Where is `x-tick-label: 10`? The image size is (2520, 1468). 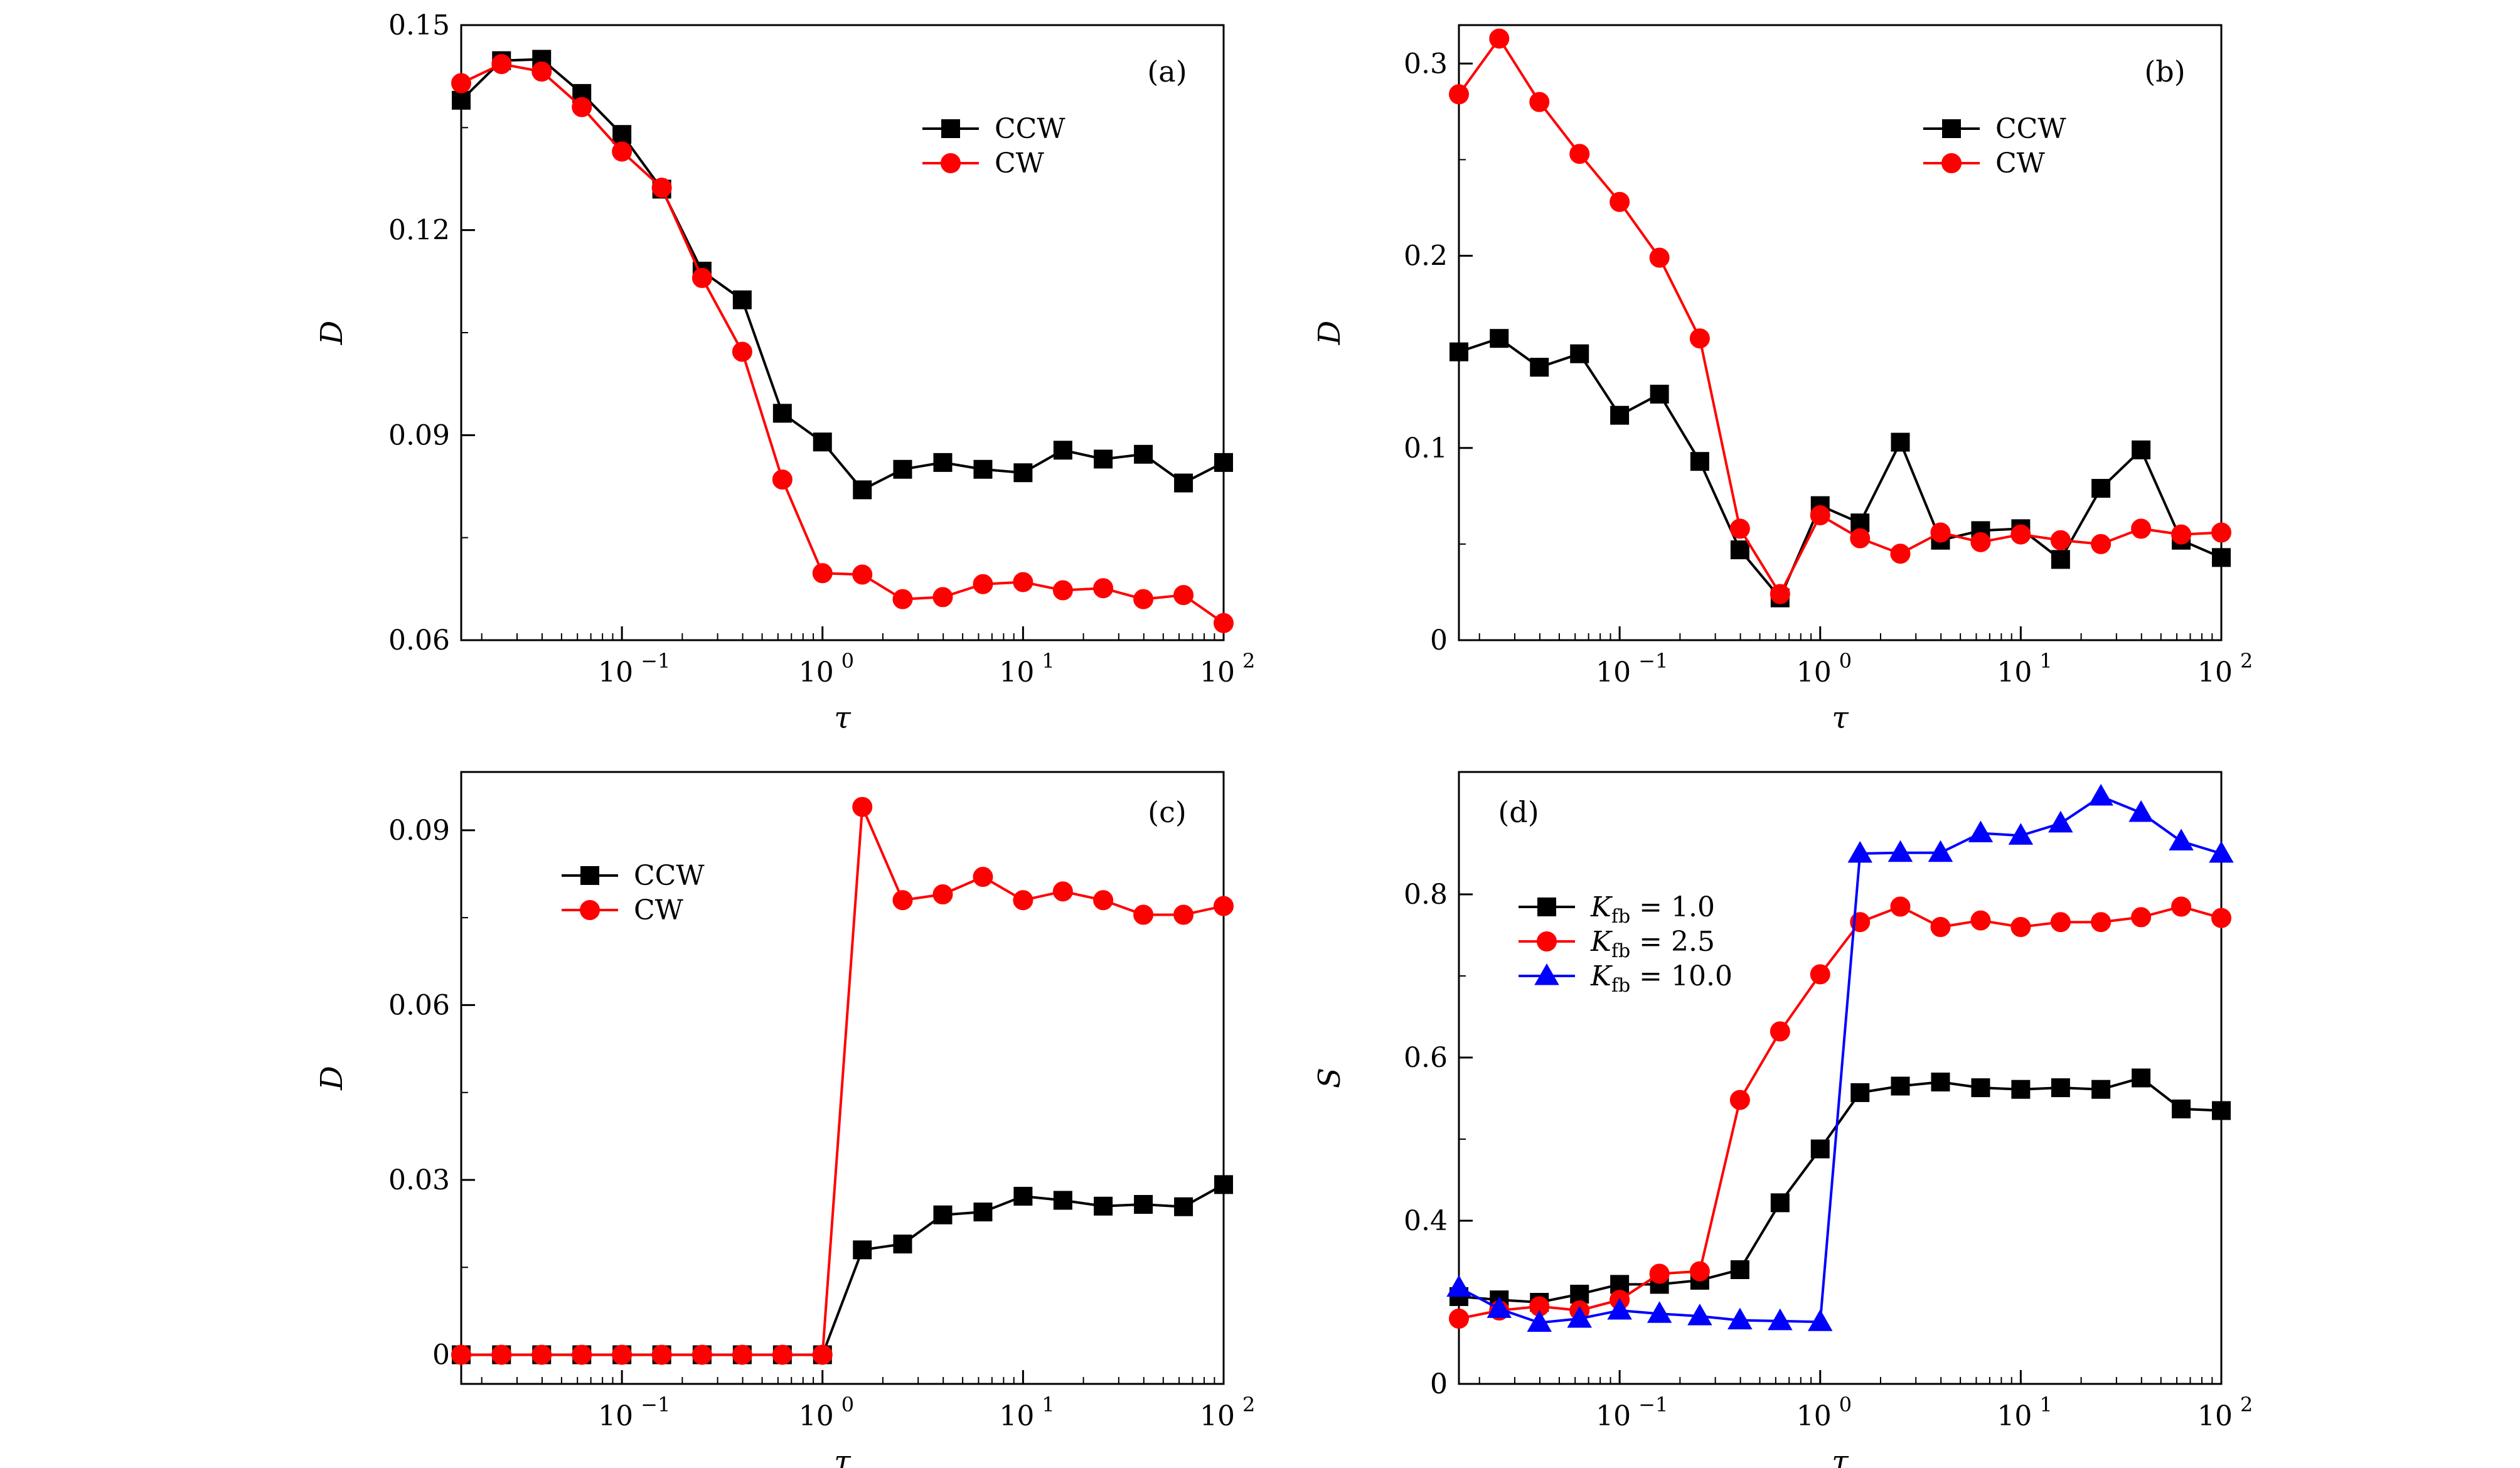
x-tick-label: 10 is located at coordinates (2014, 1416).